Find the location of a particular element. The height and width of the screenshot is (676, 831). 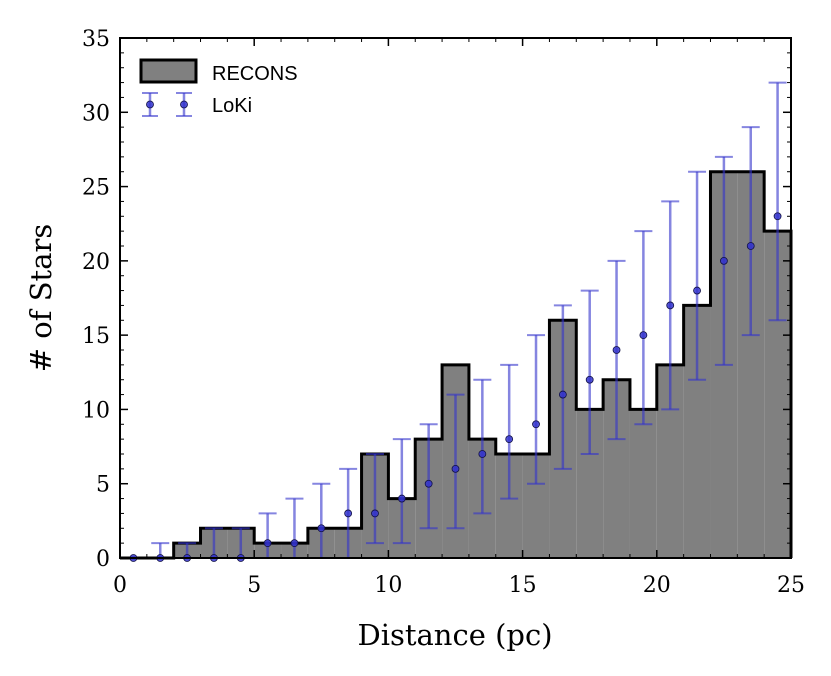

y-tick-label: 0 is located at coordinates (103, 559).